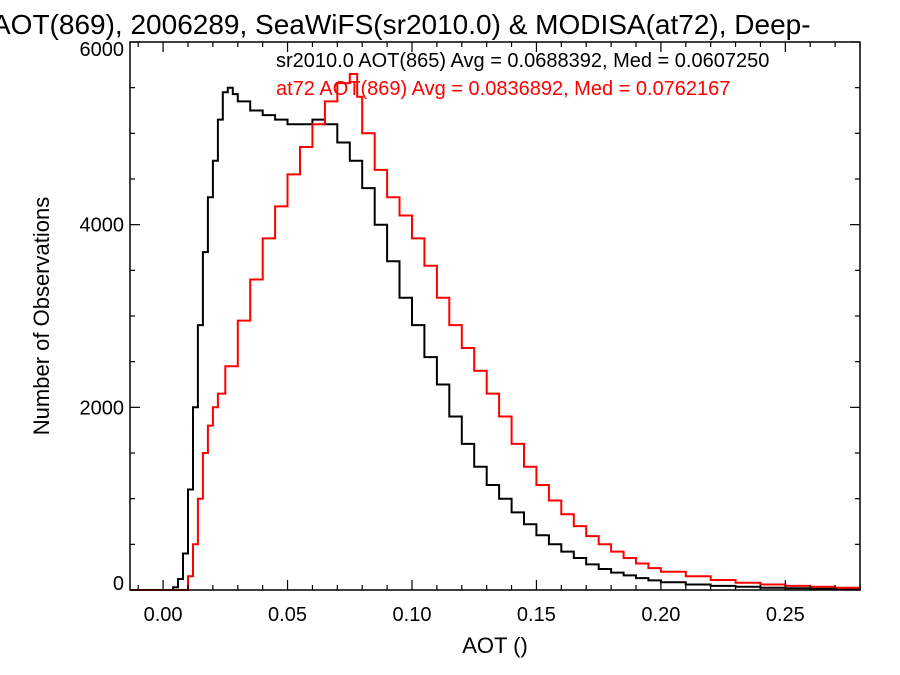  I want to click on x-tick-label: 0.00, so click(163, 615).